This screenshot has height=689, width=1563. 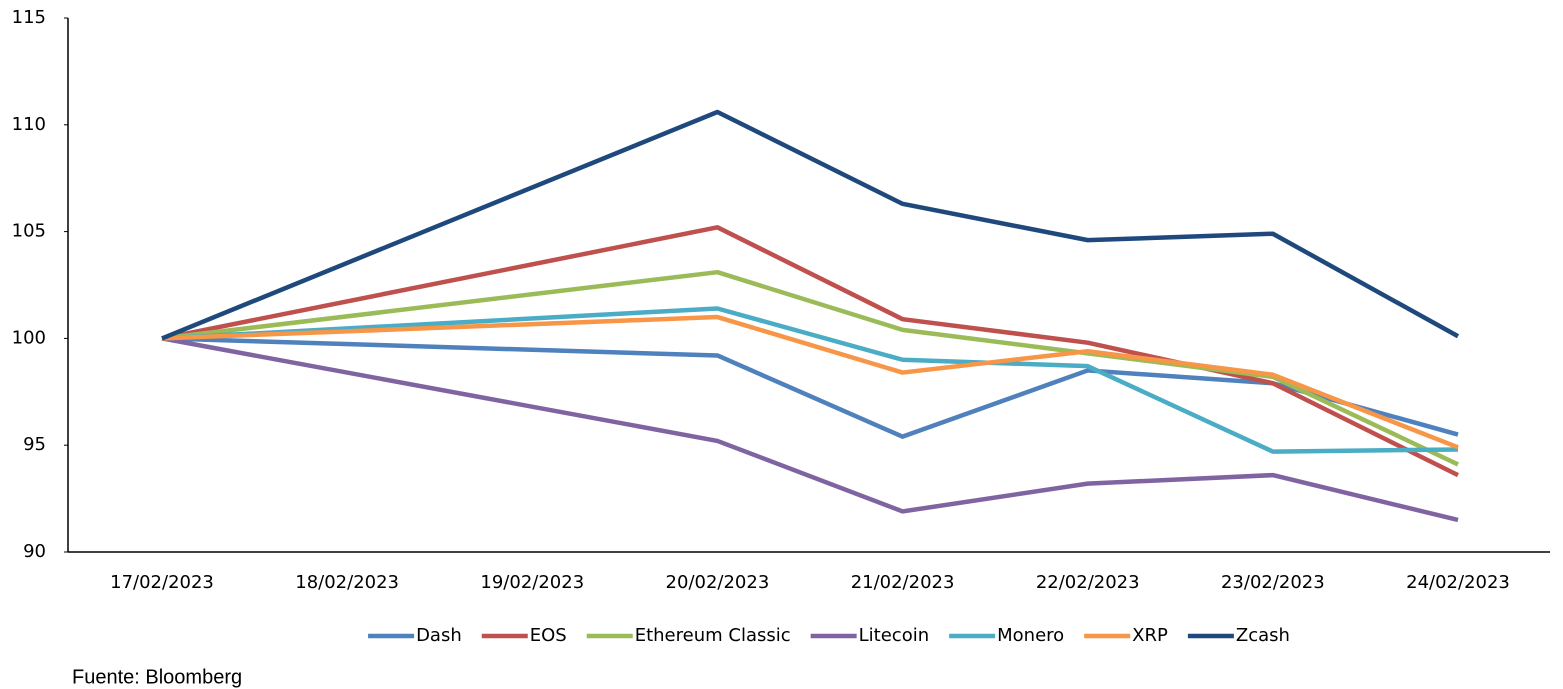 I want to click on legend-label: Monero, so click(x=1030, y=635).